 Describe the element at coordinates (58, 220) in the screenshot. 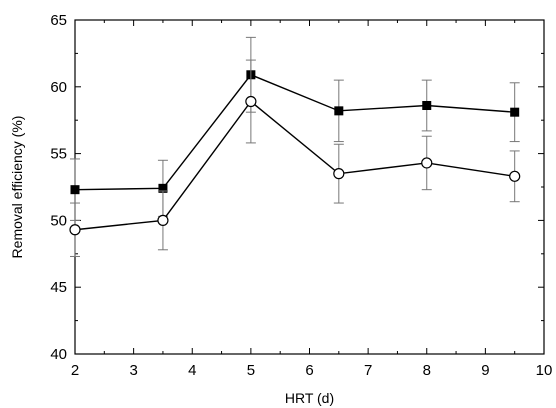

I see `y-tick-label: 50` at that location.